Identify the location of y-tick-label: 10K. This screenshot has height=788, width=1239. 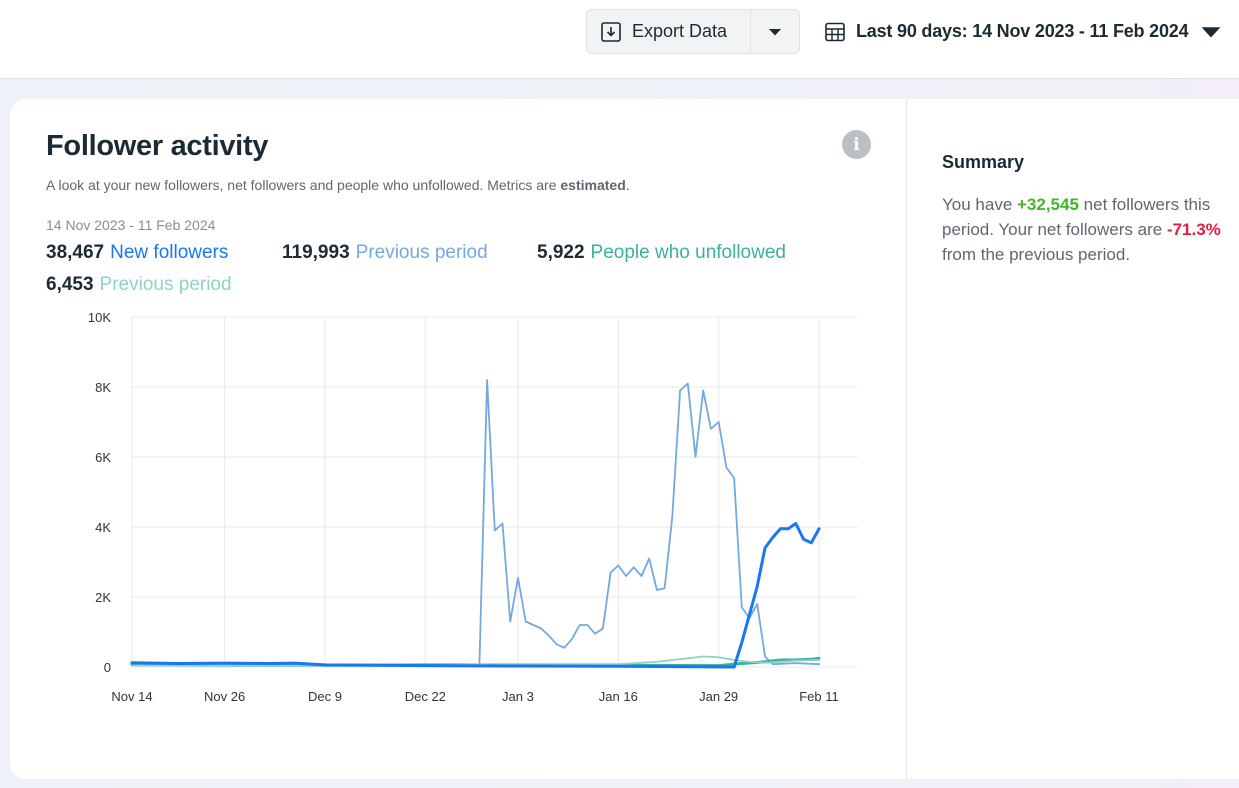
(99, 317).